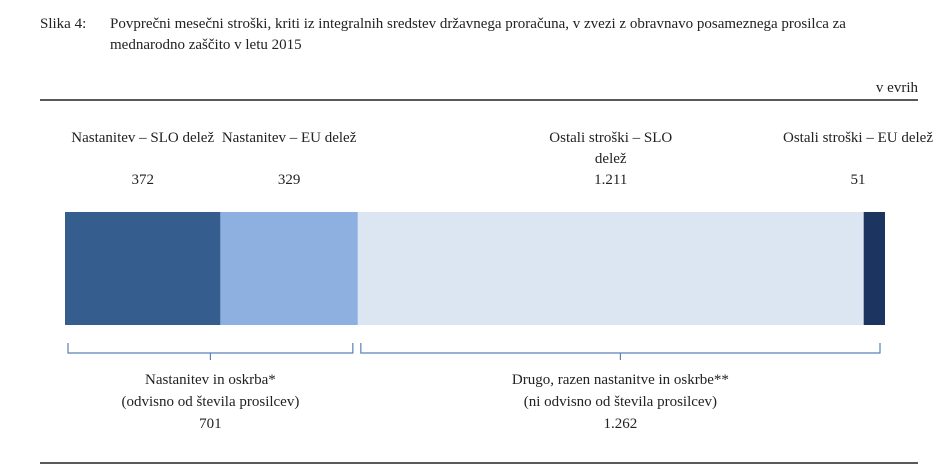 Image resolution: width=940 pixels, height=465 pixels. What do you see at coordinates (611, 180) in the screenshot?
I see `value-label: 1.211` at bounding box center [611, 180].